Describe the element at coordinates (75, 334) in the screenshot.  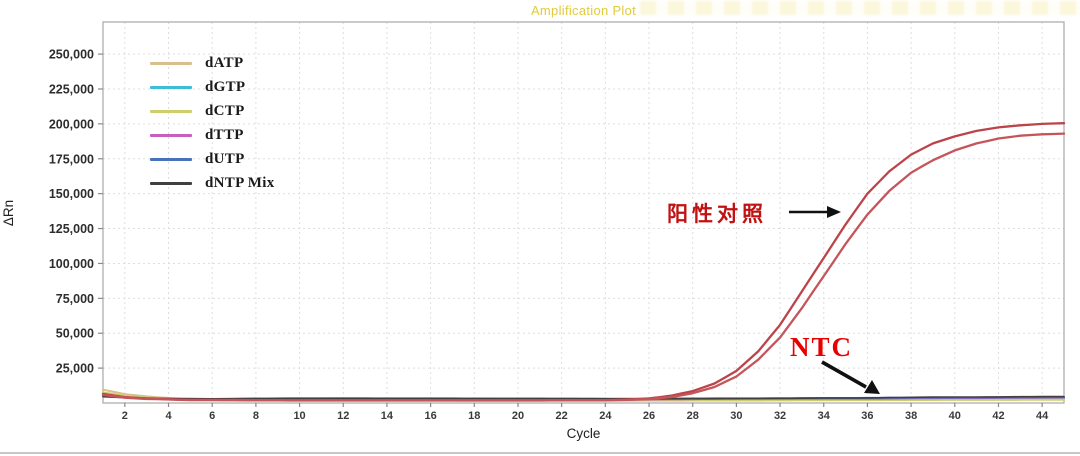
I see `y-tick-label: 50,000` at that location.